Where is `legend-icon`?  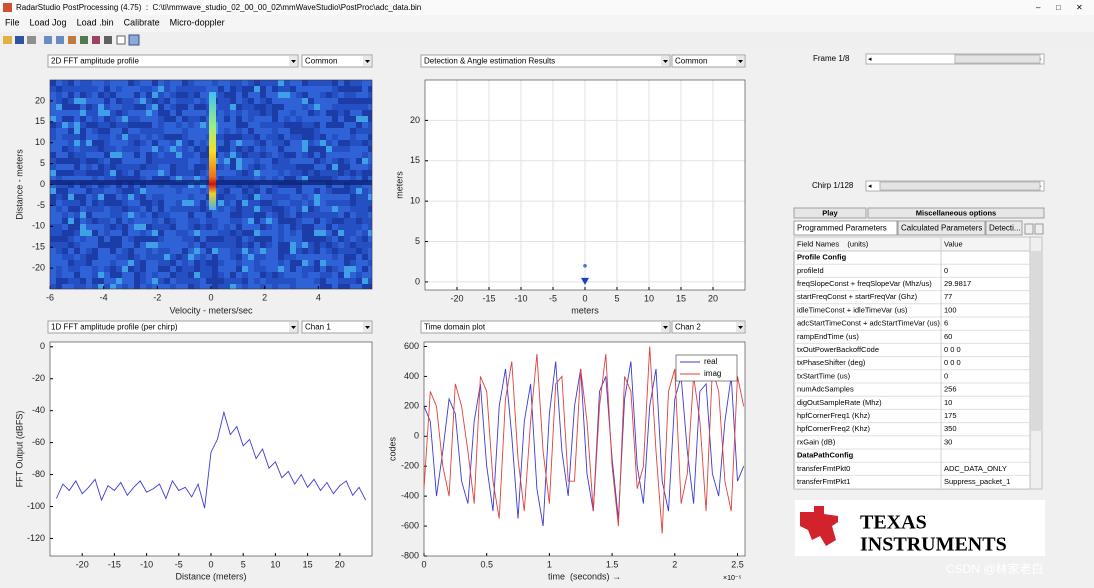
legend-icon is located at coordinates (134, 40).